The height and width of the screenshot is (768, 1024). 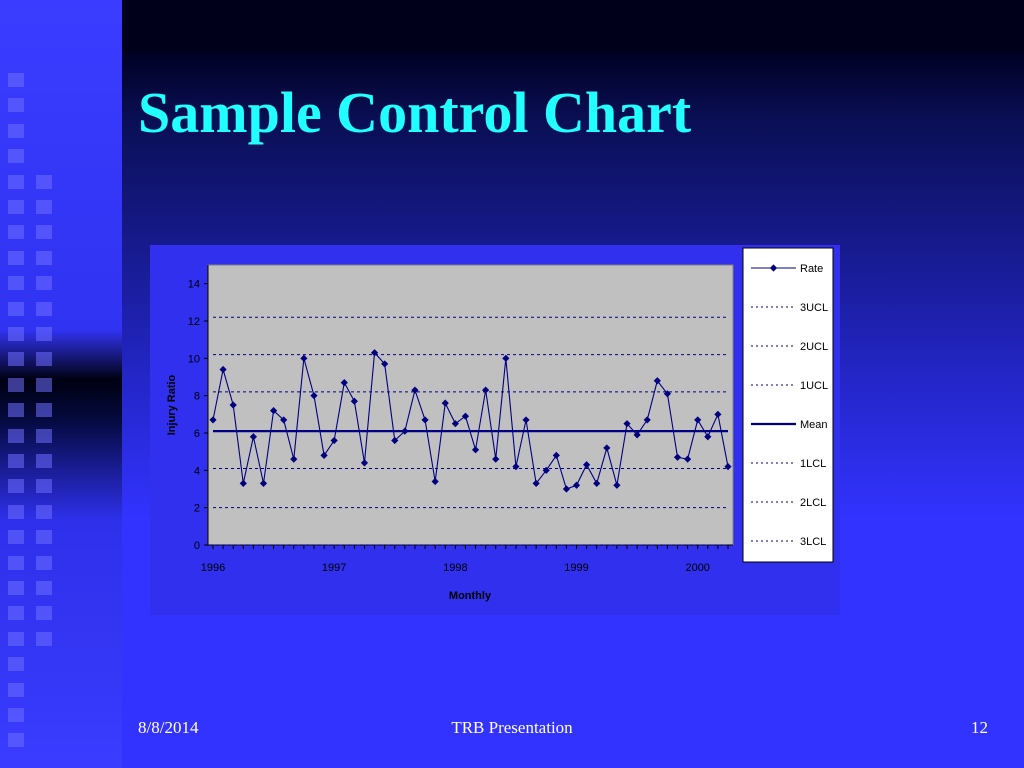 I want to click on legend-label: 1LCL, so click(x=813, y=464).